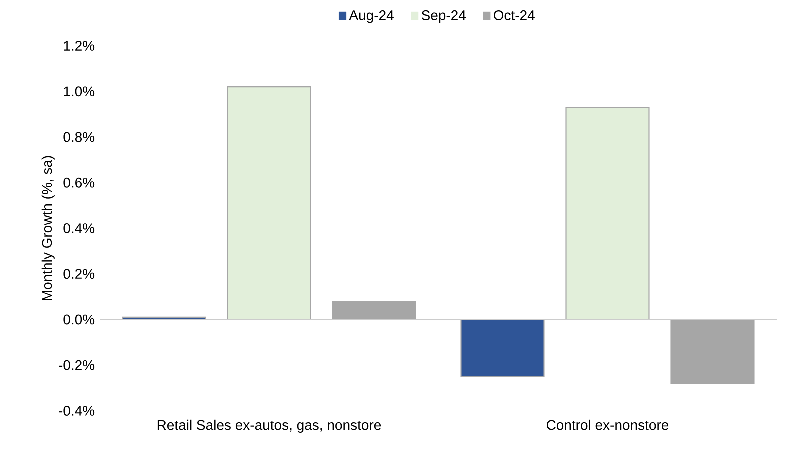  Describe the element at coordinates (270, 426) in the screenshot. I see `x-tick-label: Retail Sales ex-autos, gas, nonstore` at that location.